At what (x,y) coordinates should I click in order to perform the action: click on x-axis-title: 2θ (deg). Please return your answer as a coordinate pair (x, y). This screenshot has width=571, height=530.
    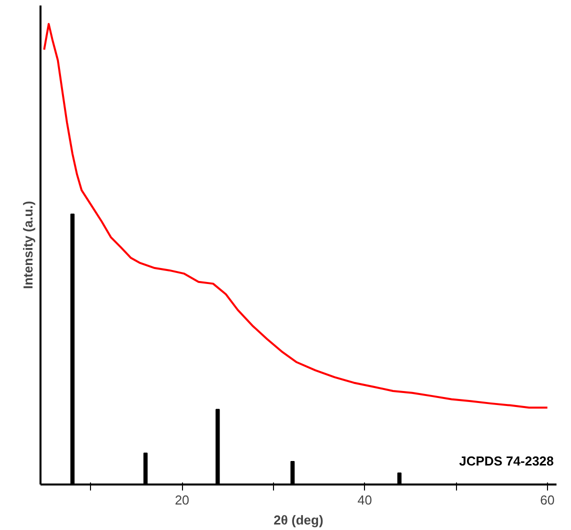
    Looking at the image, I should click on (299, 520).